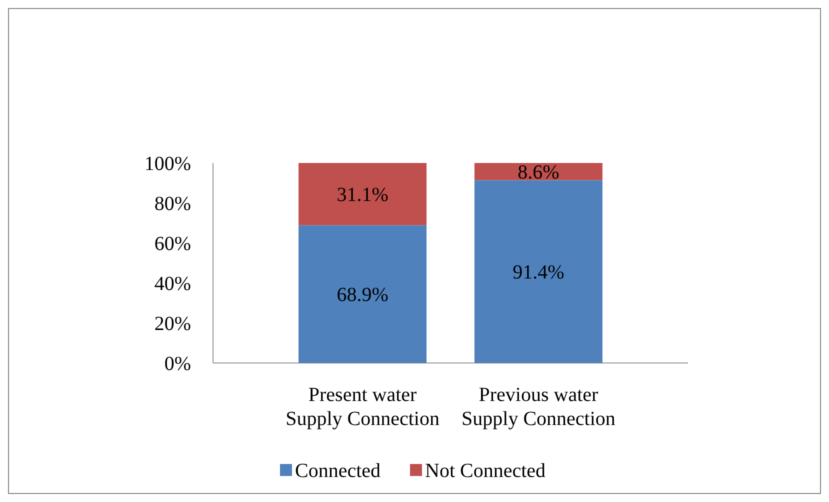 The width and height of the screenshot is (829, 502). What do you see at coordinates (177, 364) in the screenshot?
I see `y-tick-label: 0%` at bounding box center [177, 364].